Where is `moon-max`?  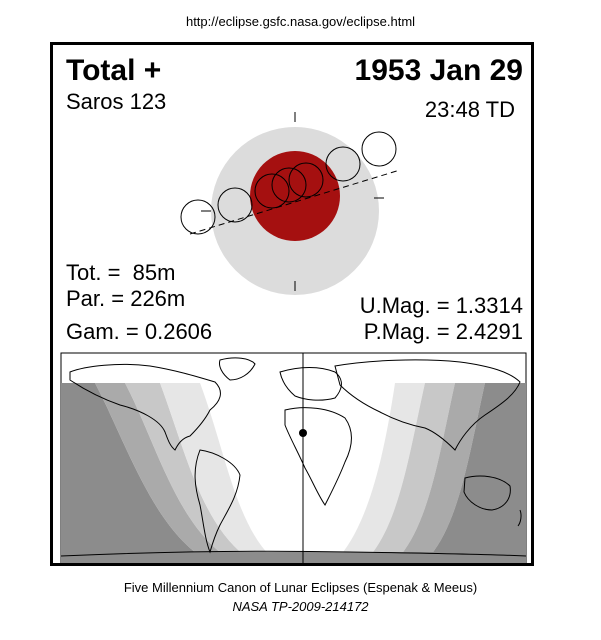 moon-max is located at coordinates (289, 185).